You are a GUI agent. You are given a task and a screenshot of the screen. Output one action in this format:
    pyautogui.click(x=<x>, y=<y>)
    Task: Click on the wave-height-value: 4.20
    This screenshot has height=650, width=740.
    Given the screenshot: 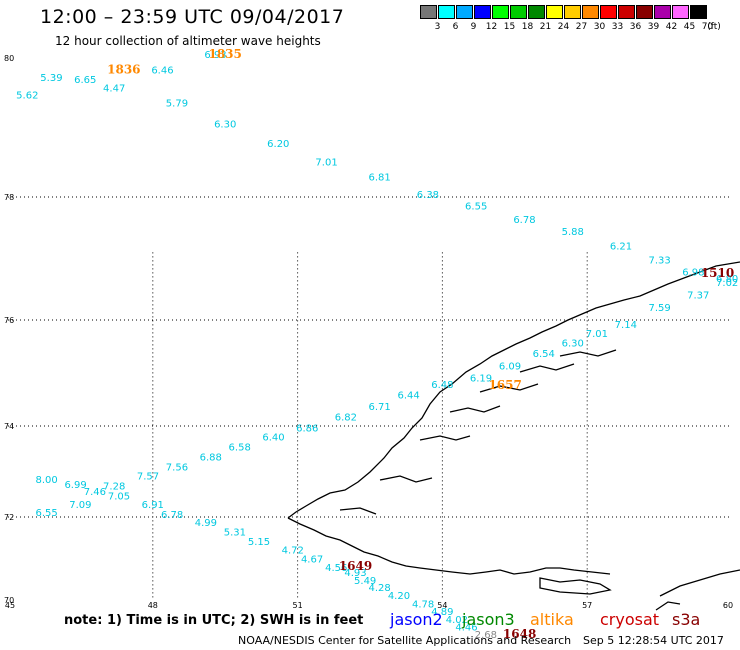 What is the action you would take?
    pyautogui.click(x=399, y=596)
    